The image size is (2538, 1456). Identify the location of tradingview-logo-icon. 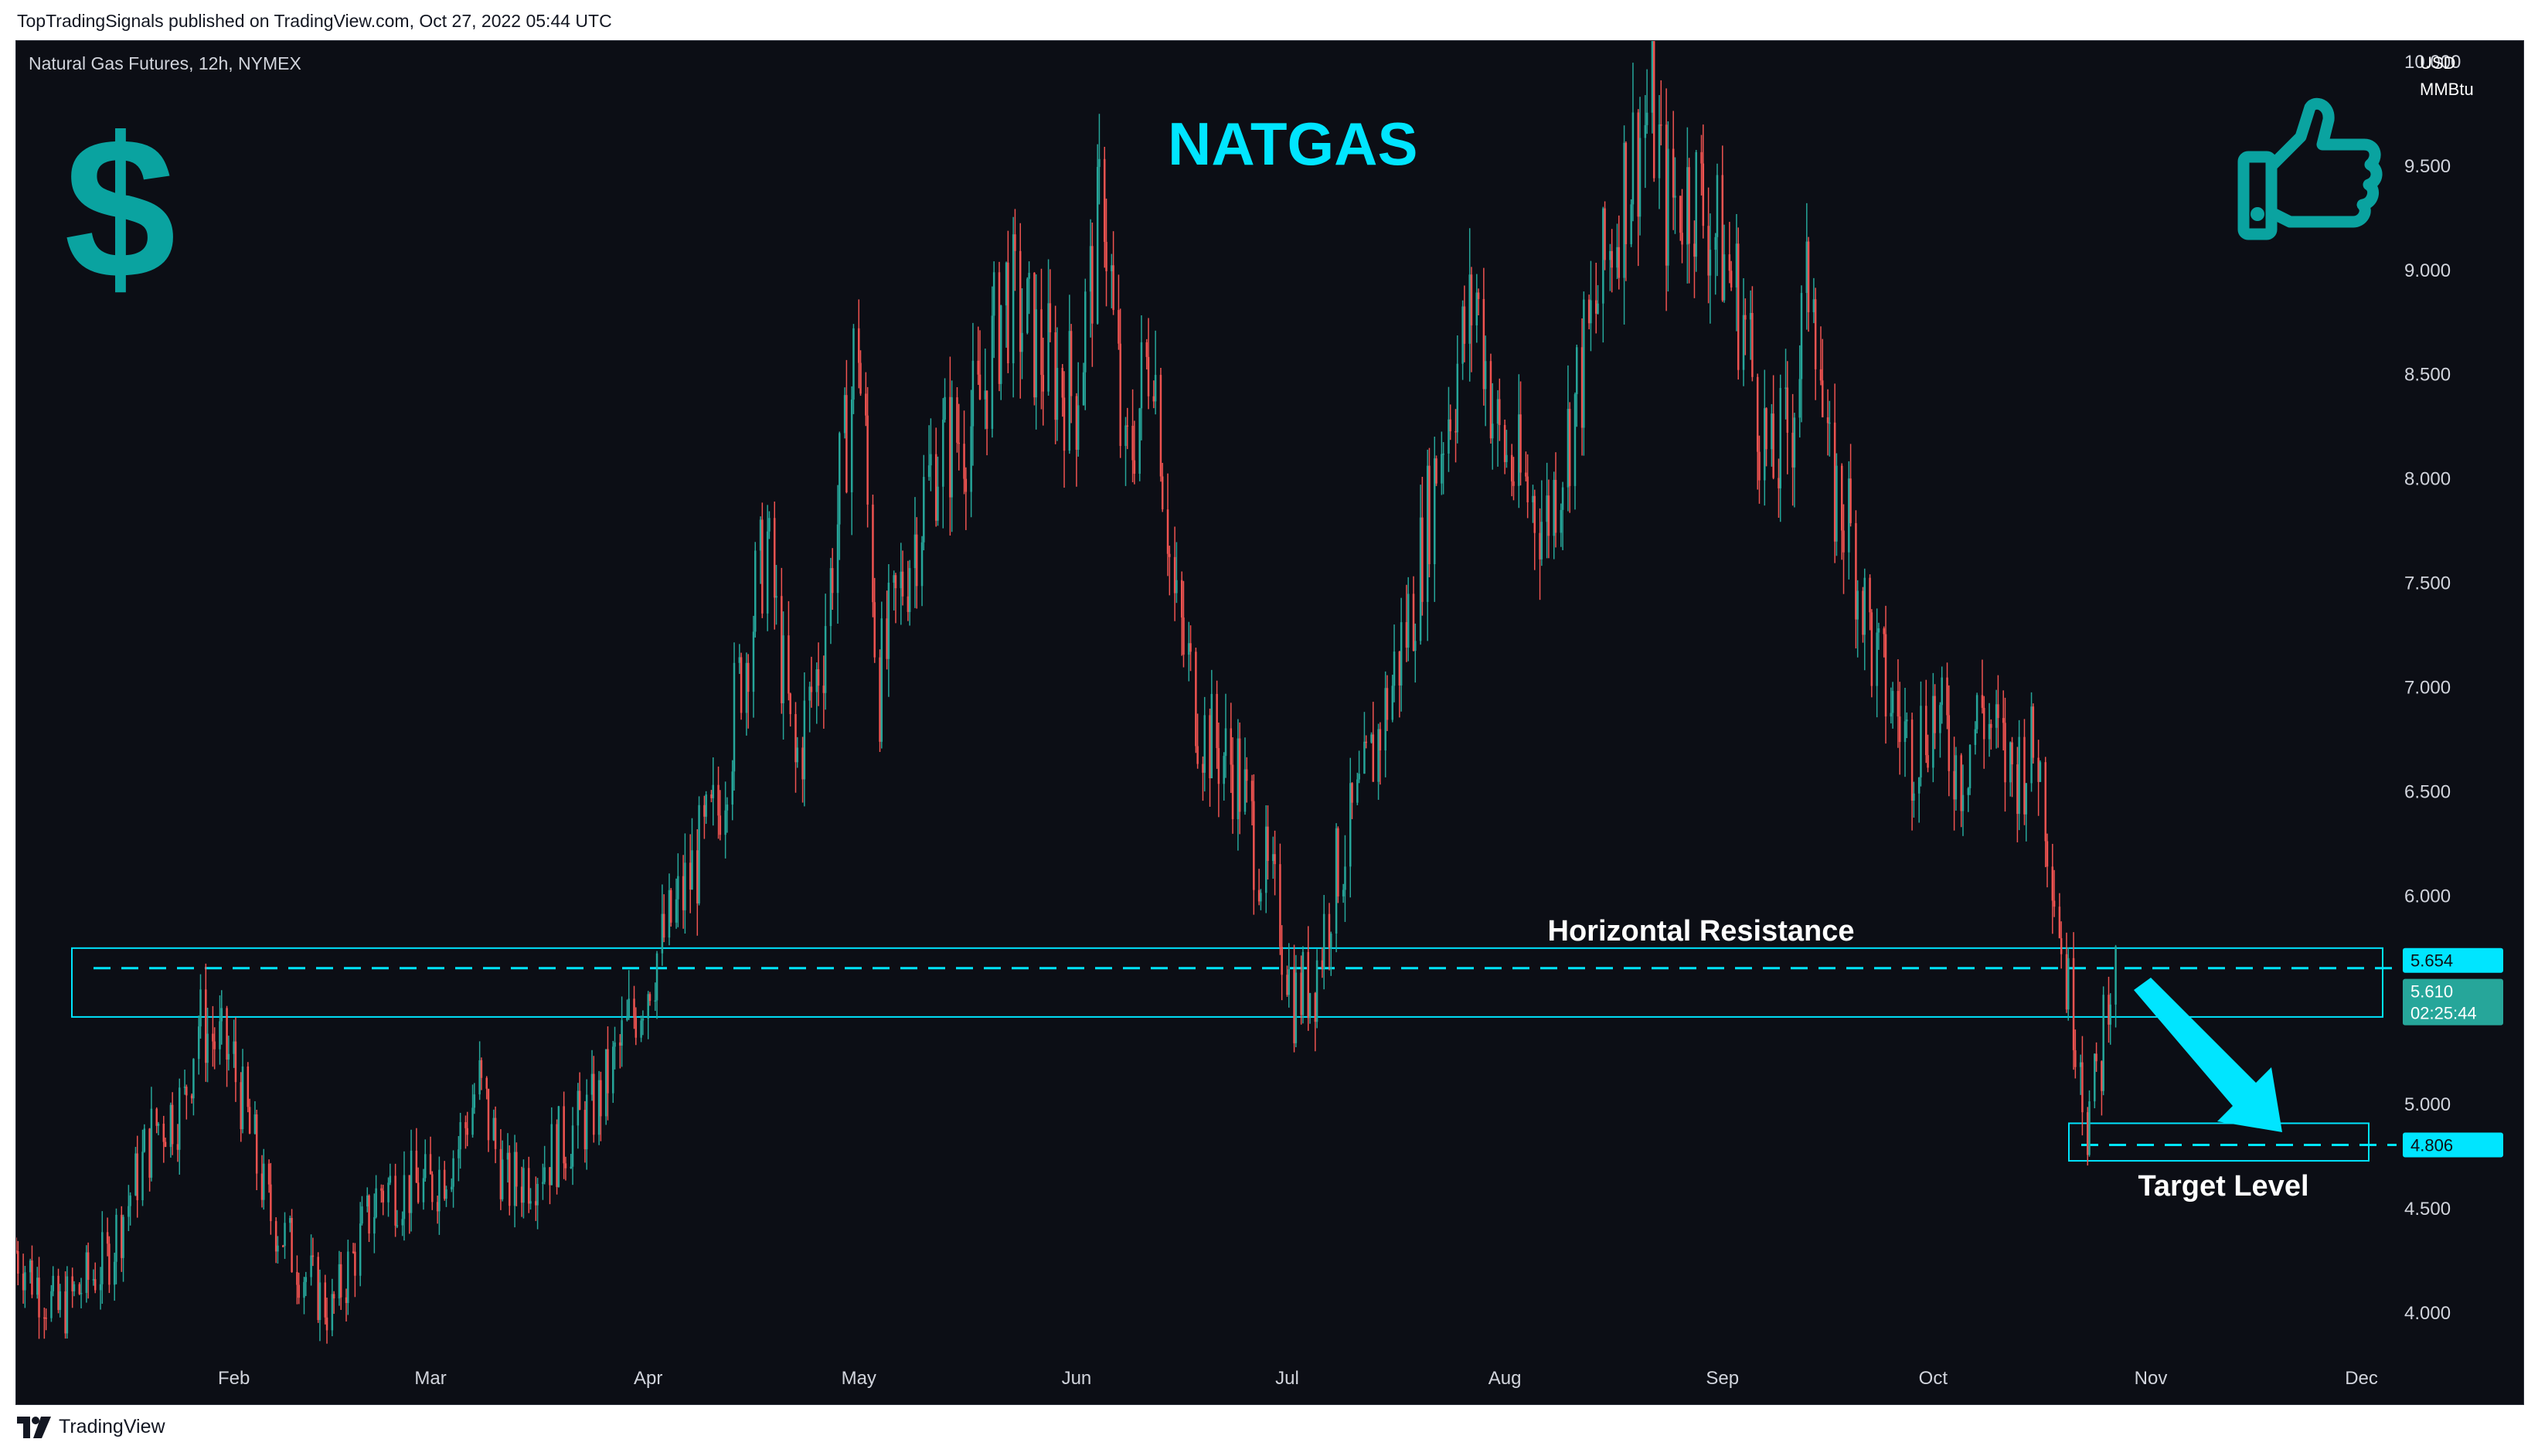
(34, 1427).